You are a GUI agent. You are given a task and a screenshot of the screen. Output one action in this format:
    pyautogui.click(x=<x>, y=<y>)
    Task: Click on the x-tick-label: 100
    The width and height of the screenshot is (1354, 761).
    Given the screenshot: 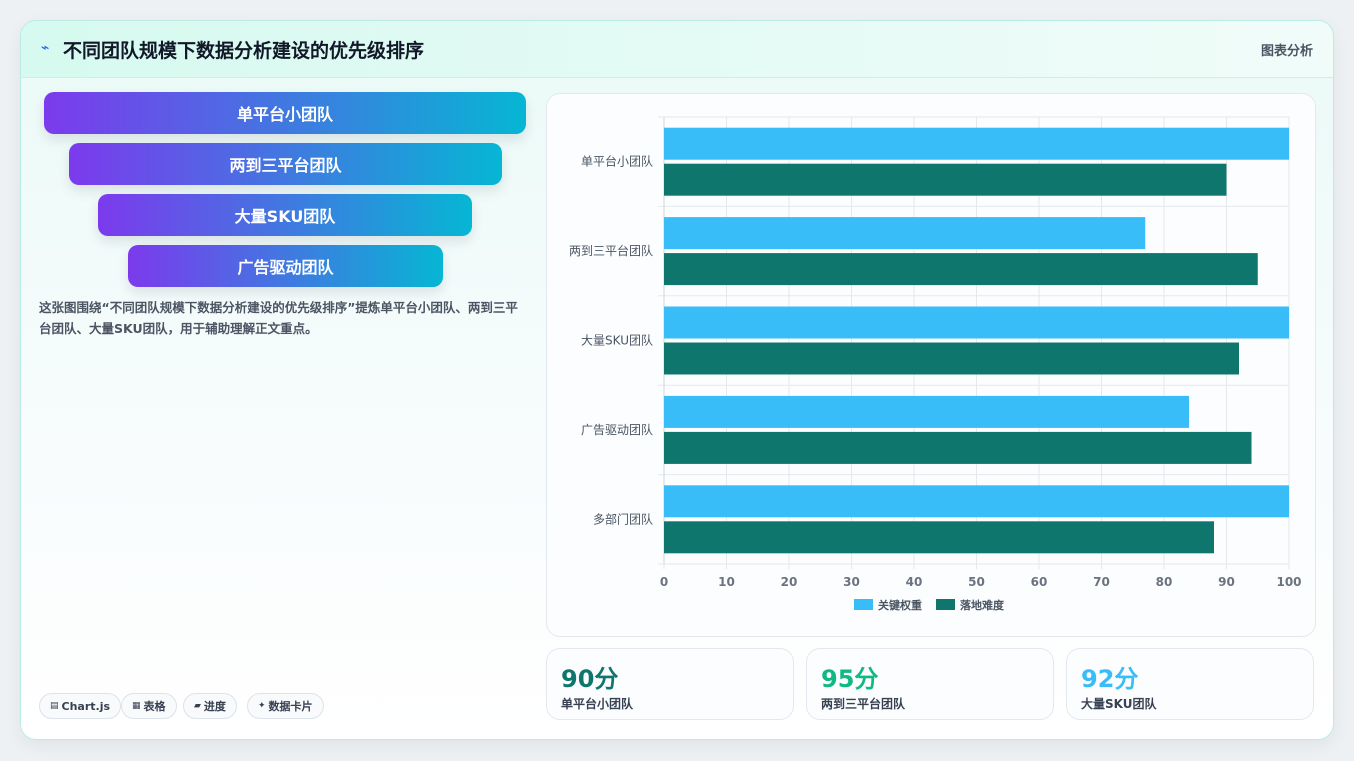 What is the action you would take?
    pyautogui.click(x=1288, y=582)
    